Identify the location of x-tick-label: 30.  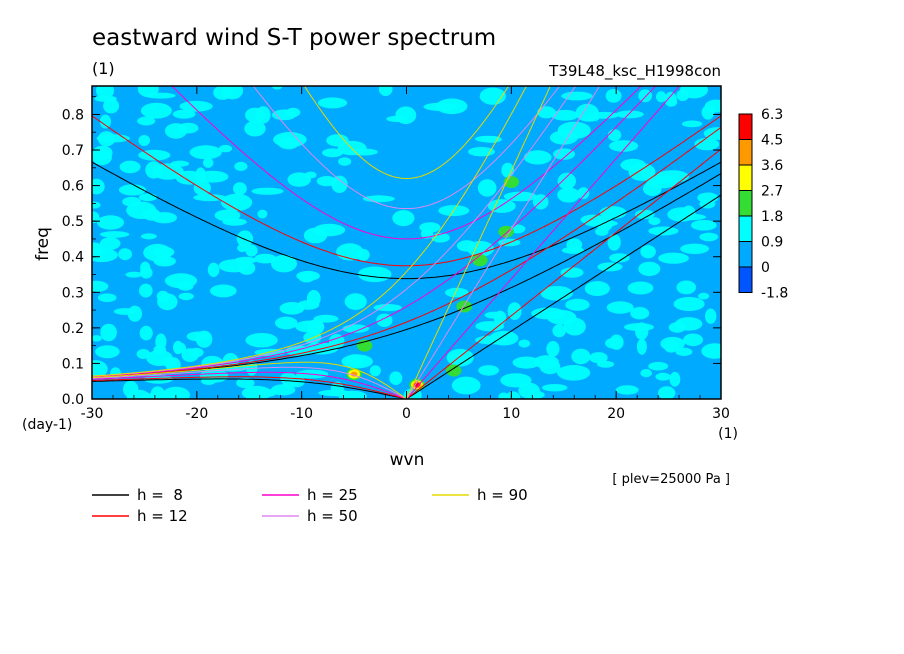
(721, 414).